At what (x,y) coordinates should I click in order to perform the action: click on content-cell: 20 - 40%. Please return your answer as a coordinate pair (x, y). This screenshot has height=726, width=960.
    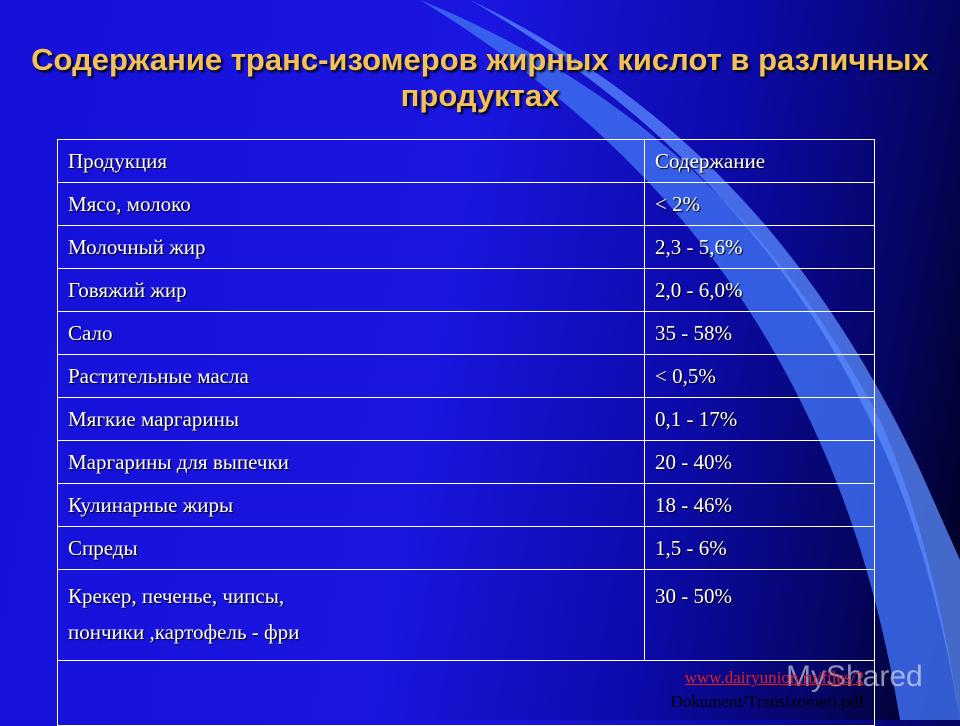
    Looking at the image, I should click on (759, 462).